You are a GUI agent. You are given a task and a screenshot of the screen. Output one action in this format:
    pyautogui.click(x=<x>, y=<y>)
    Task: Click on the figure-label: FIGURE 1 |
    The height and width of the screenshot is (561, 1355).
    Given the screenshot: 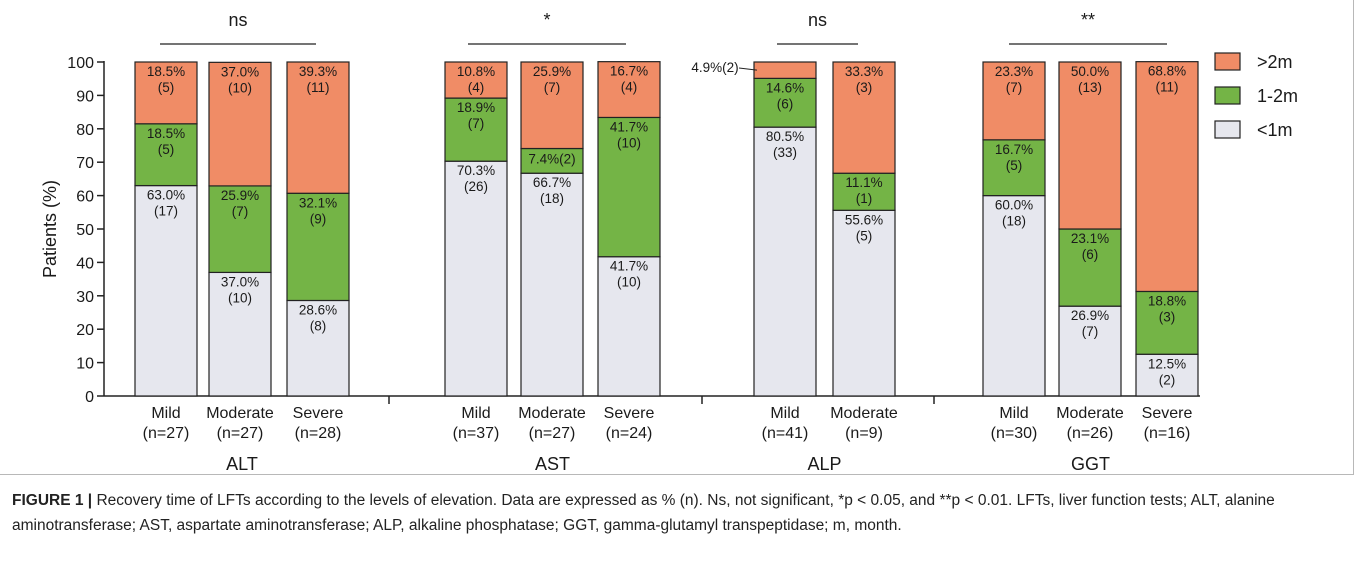 What is the action you would take?
    pyautogui.click(x=52, y=500)
    